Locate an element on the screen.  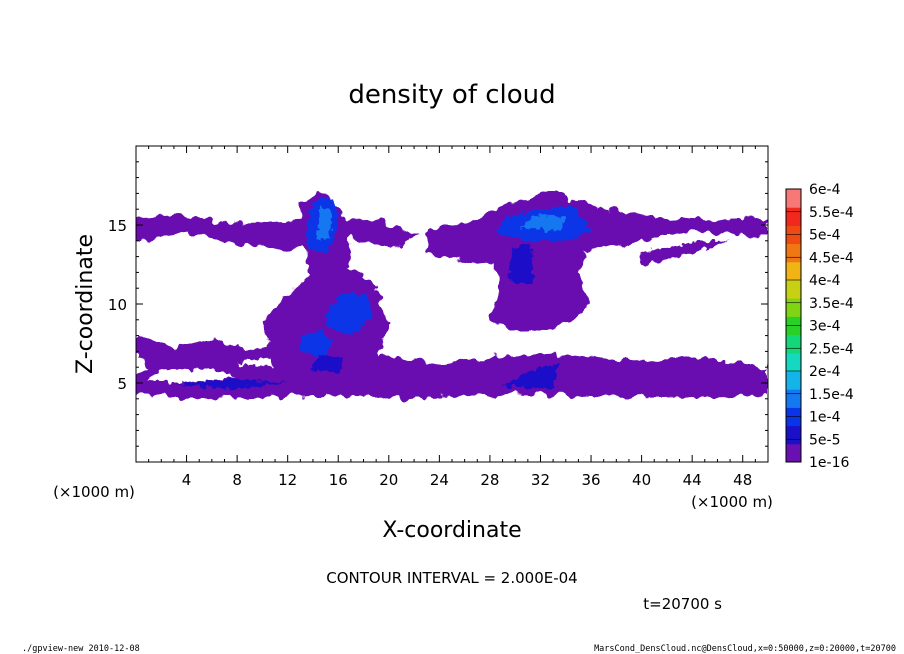
x-tick-label: 40 is located at coordinates (641, 480).